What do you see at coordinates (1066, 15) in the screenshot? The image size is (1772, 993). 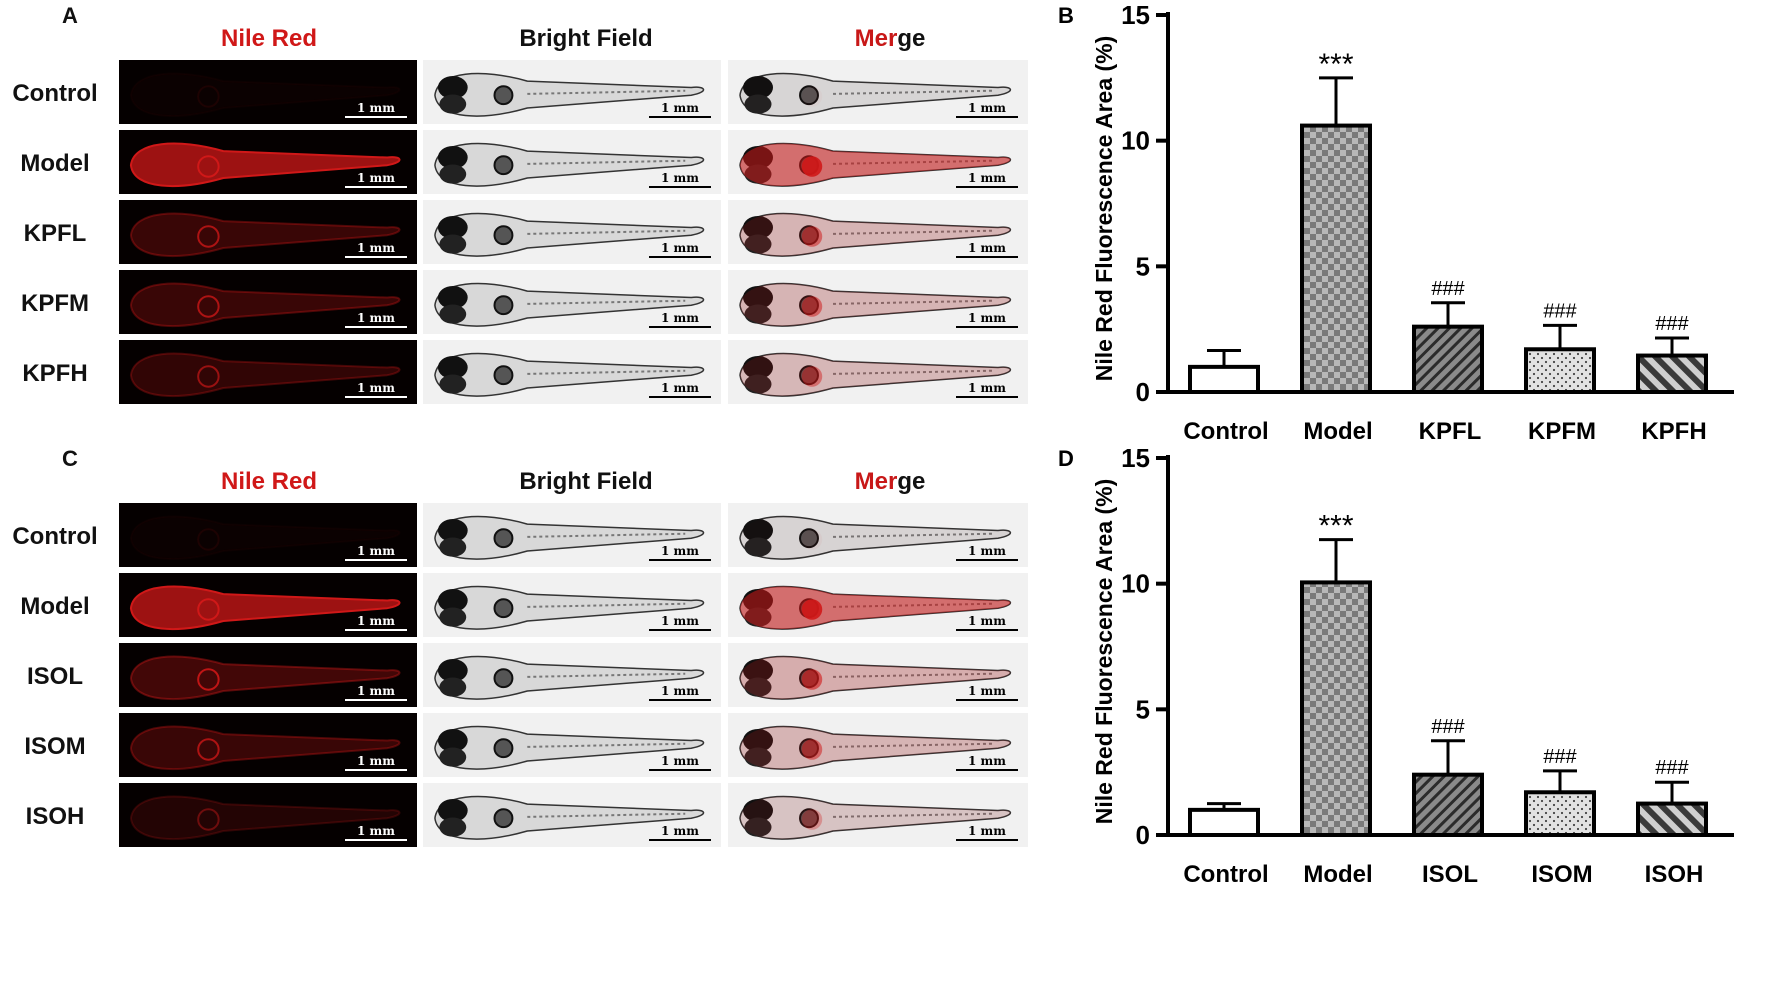 I see `panel-letter: B` at bounding box center [1066, 15].